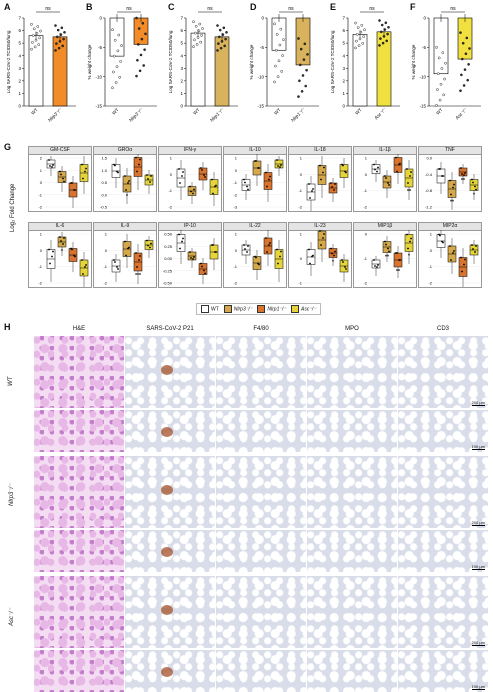  What do you see at coordinates (358, 111) in the screenshot?
I see `x-tick-label: WT` at bounding box center [358, 111].